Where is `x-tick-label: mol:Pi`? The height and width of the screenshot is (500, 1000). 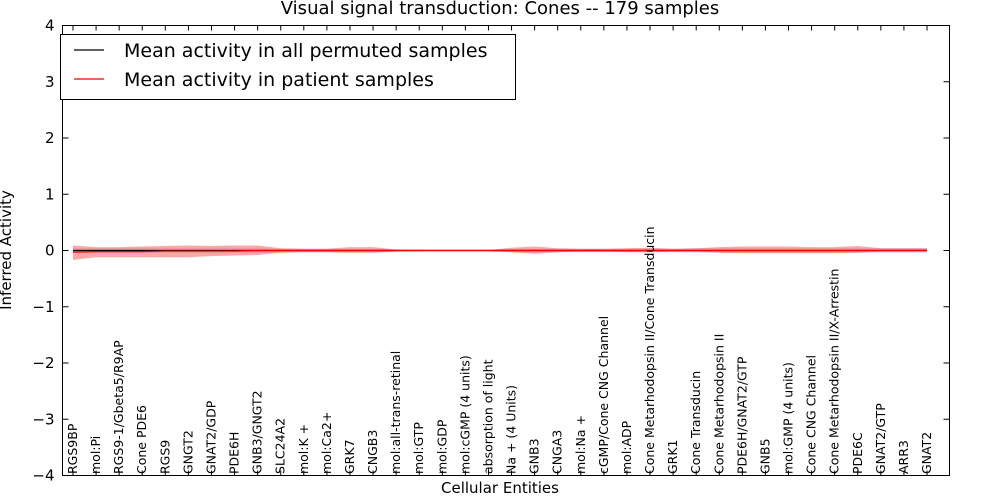
x-tick-label: mol:Pi is located at coordinates (95, 455).